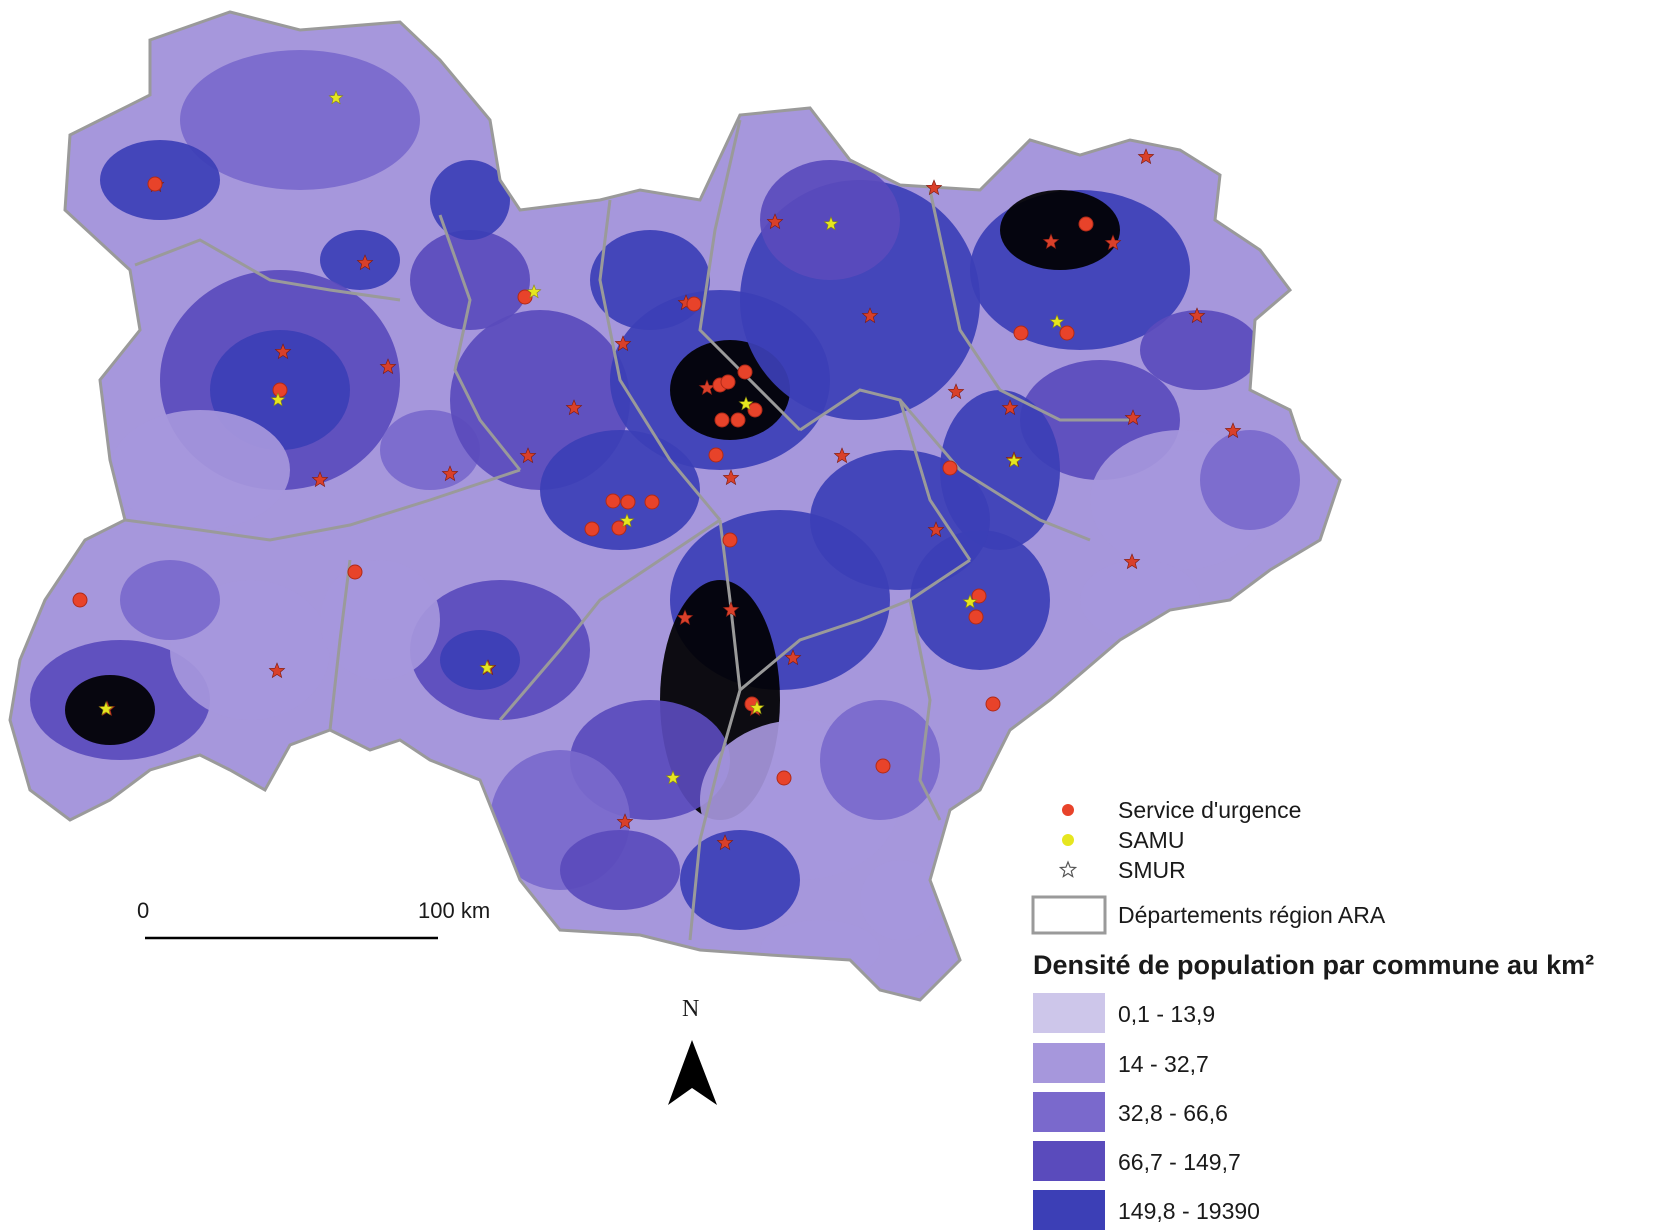 This screenshot has height=1231, width=1667. What do you see at coordinates (1069, 915) in the screenshot?
I see `legend-departements-swatch` at bounding box center [1069, 915].